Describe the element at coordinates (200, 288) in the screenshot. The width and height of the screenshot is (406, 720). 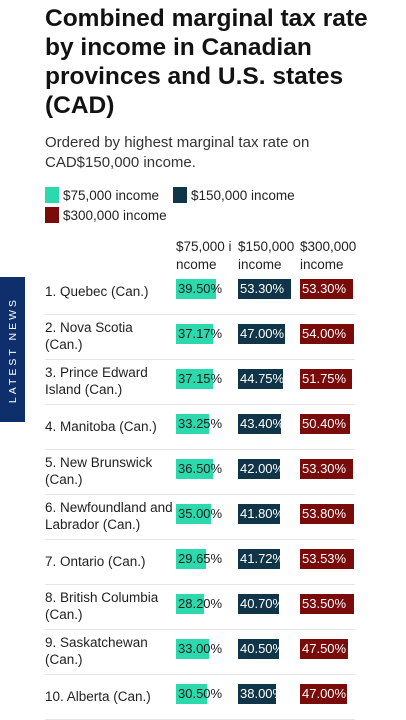
I see `value-label-75k: 39.50%` at that location.